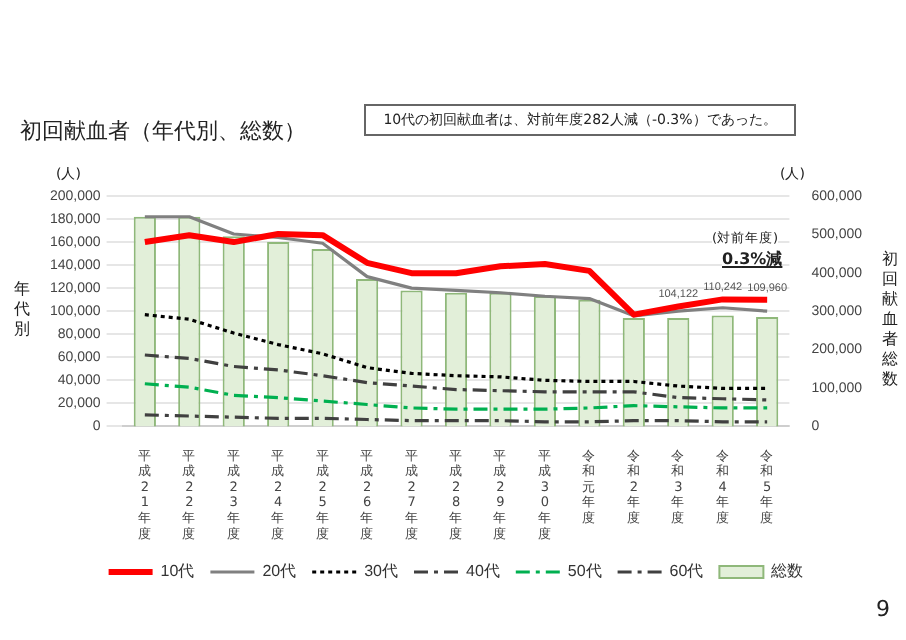  What do you see at coordinates (483, 571) in the screenshot?
I see `legend-label: 40代` at bounding box center [483, 571].